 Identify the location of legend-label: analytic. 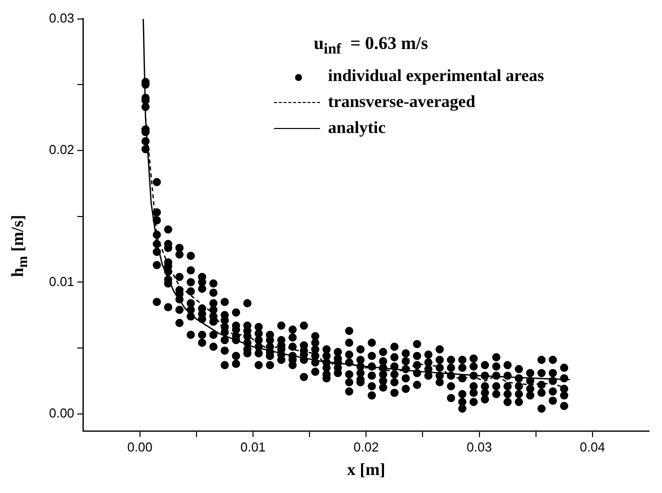
(357, 127).